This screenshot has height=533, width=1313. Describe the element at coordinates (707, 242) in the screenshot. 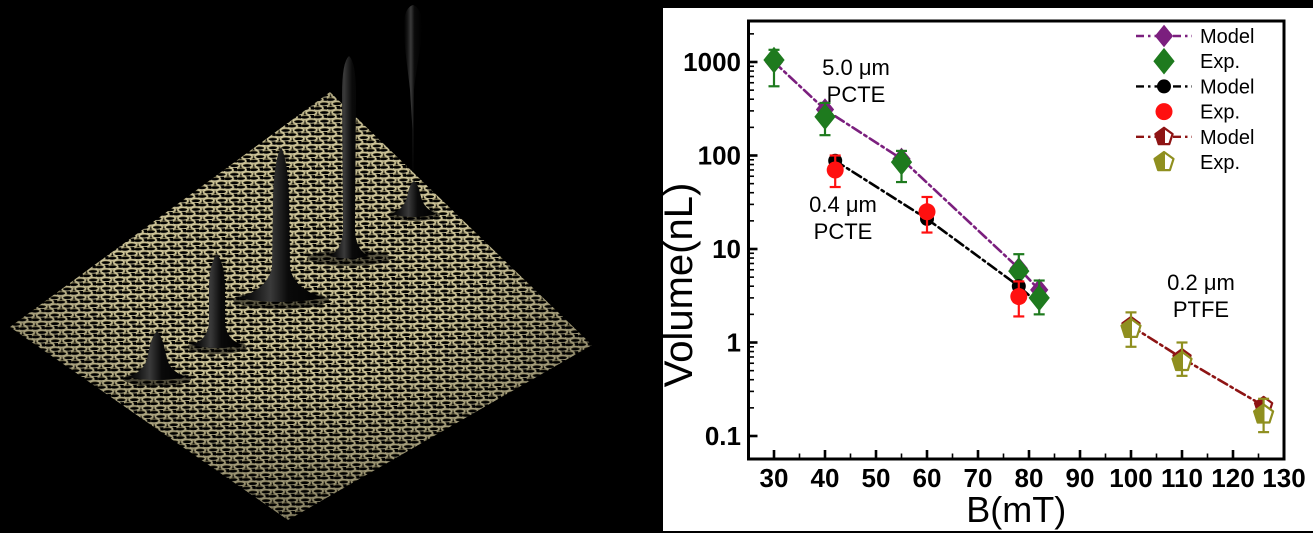

I see `y-axis: 1000 100 10 1 0.1 Volume(nL)` at that location.